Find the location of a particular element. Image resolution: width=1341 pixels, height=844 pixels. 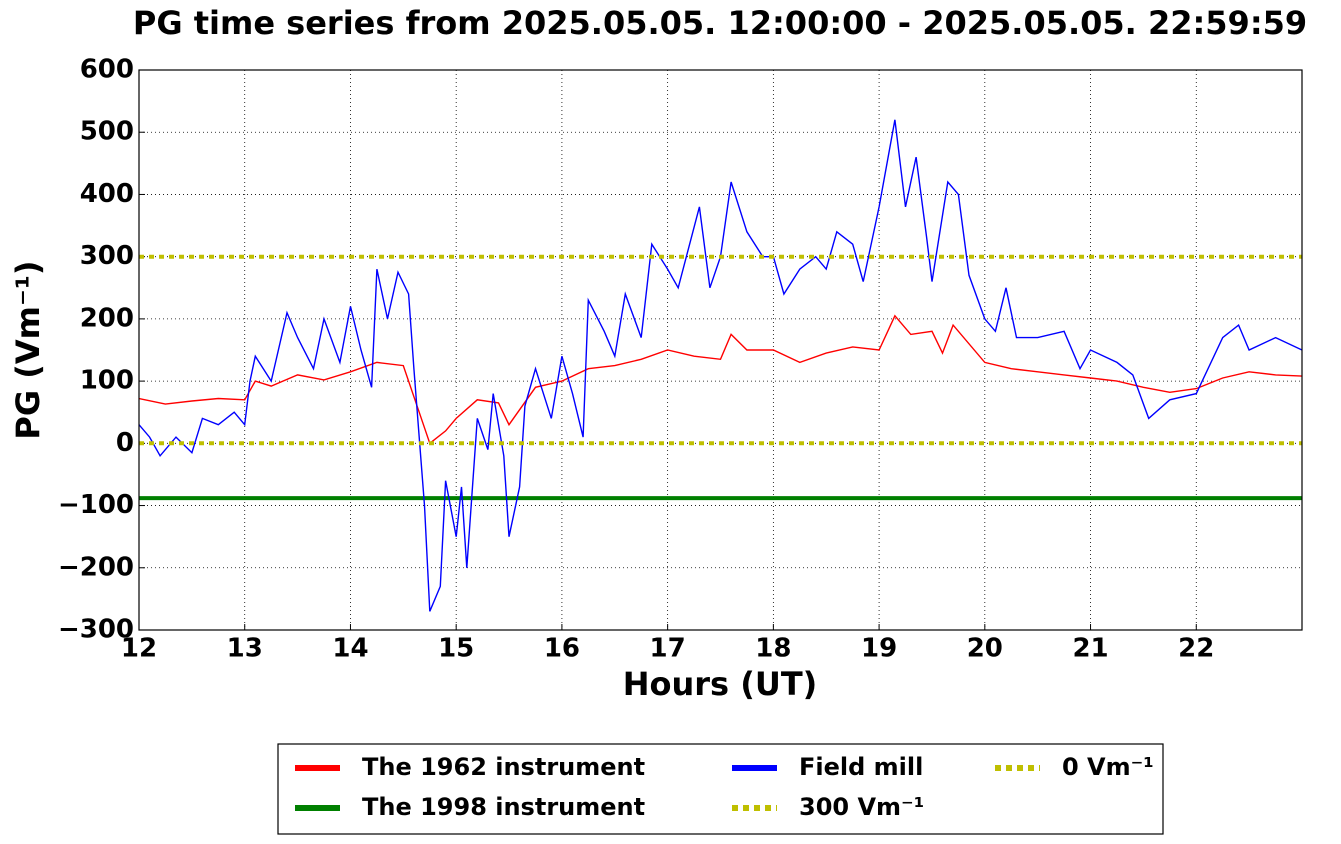

y-tick-label: 200 is located at coordinates (107, 318).